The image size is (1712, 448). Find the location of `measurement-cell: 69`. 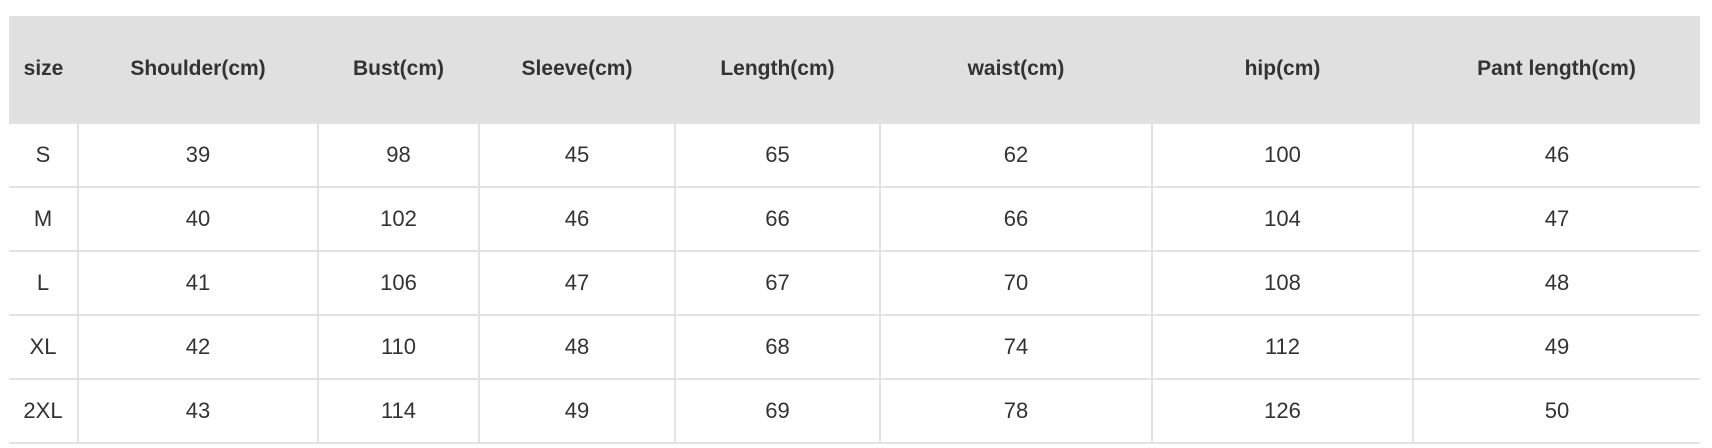

measurement-cell: 69 is located at coordinates (777, 411).